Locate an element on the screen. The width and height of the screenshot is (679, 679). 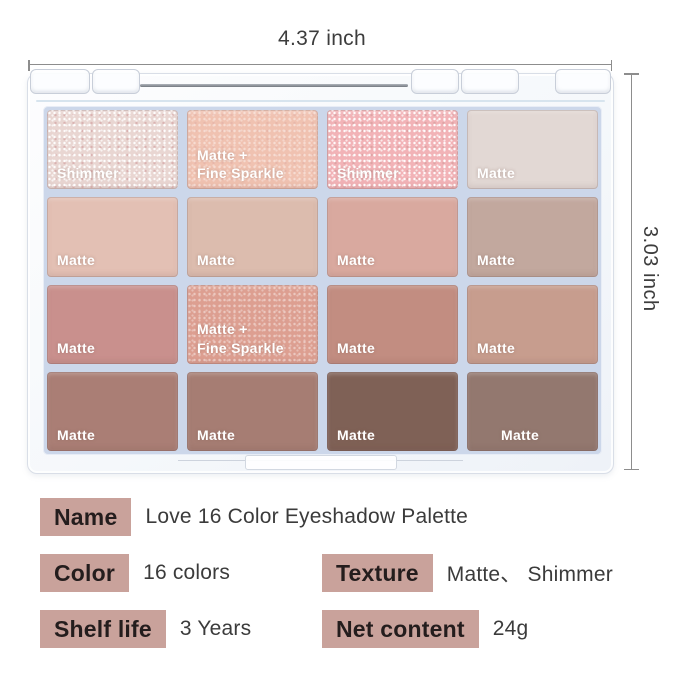
spec-group-net-content: Net content 24g is located at coordinates (425, 629).